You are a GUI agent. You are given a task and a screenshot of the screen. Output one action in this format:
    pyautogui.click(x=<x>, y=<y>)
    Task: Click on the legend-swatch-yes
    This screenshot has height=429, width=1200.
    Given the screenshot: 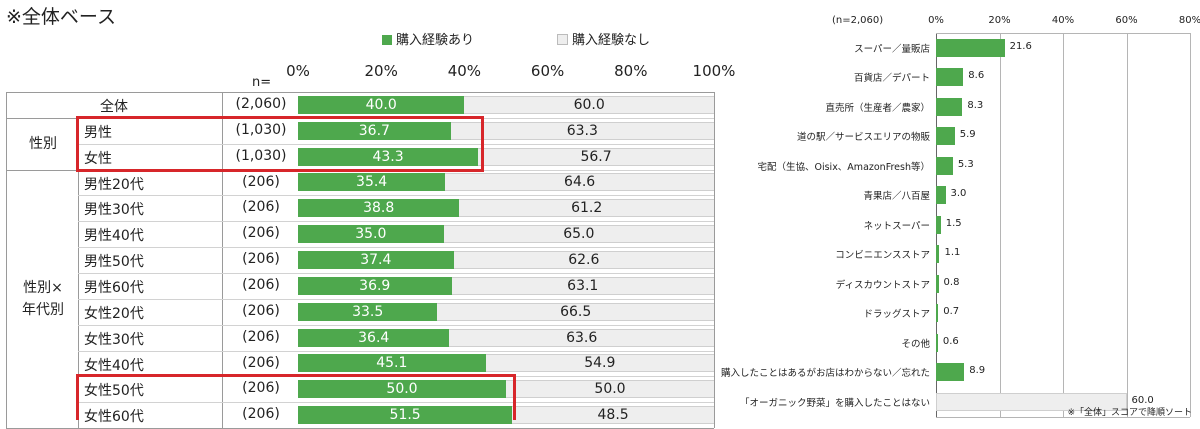 What is the action you would take?
    pyautogui.click(x=387, y=40)
    